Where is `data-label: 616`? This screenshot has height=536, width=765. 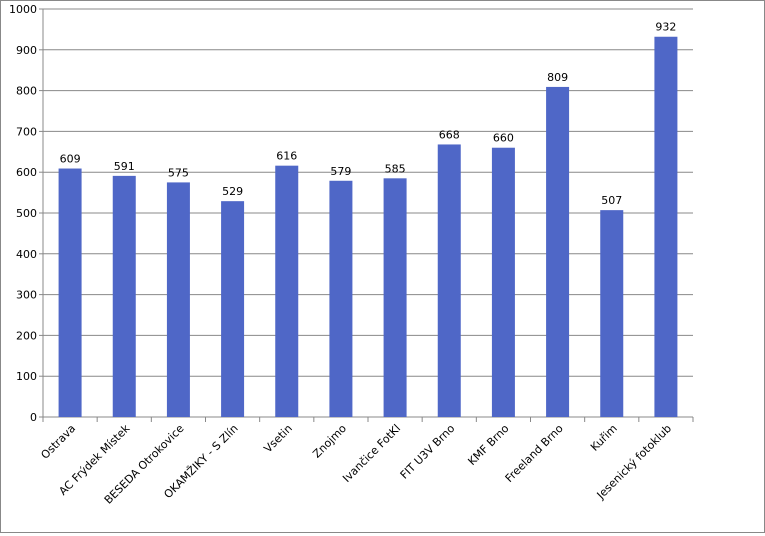 data-label: 616 is located at coordinates (286, 156).